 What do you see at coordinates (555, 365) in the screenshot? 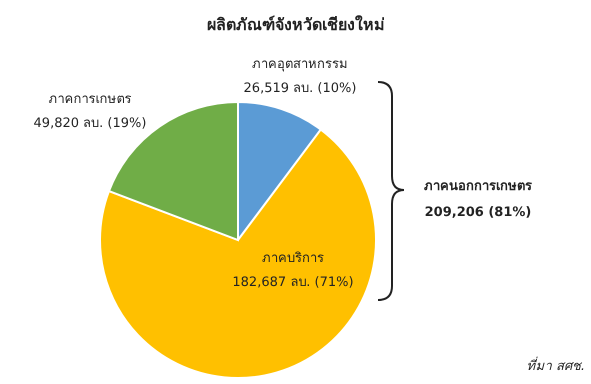
I see `text: ที่มา สศช.` at bounding box center [555, 365].